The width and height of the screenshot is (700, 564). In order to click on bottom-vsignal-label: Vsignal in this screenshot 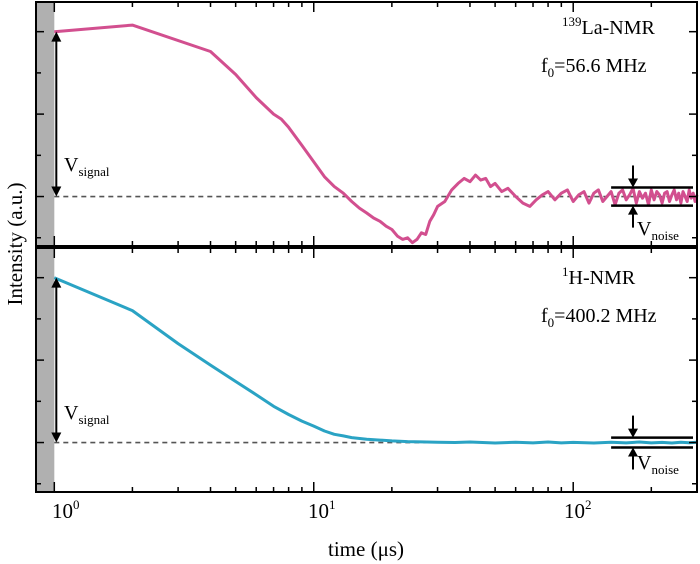, I will do `click(87, 414)`.